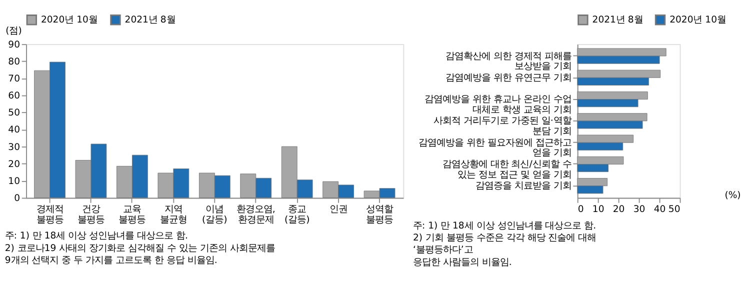 The width and height of the screenshot is (745, 294). Describe the element at coordinates (14, 113) in the screenshot. I see `y-tick-label: 50` at that location.